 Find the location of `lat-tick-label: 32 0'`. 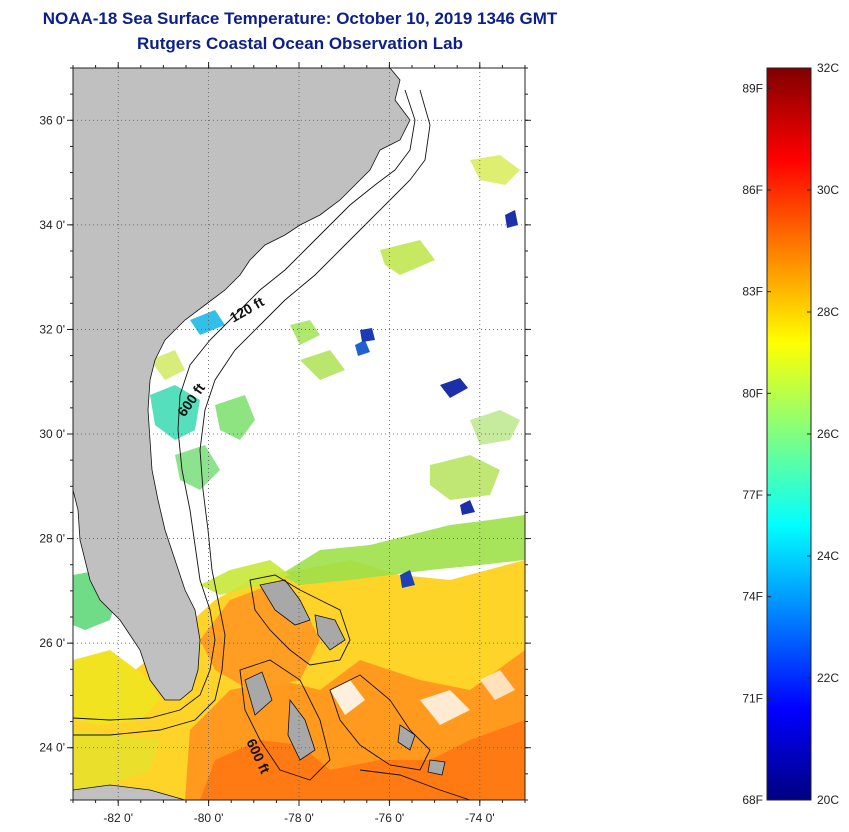

lat-tick-label: 32 0' is located at coordinates (52, 329).